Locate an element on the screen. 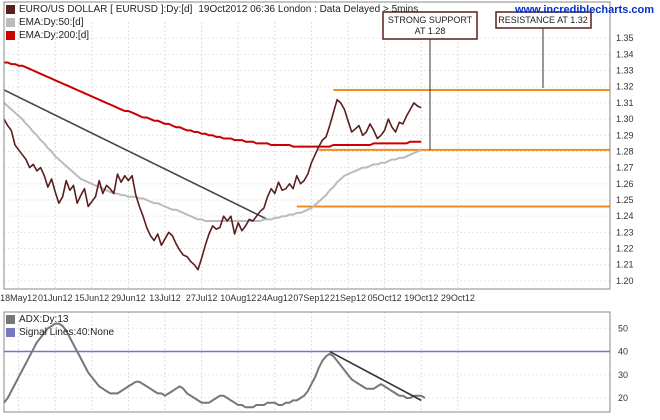 The image size is (660, 420). legend-label-signal: Signal Lines:40:None is located at coordinates (67, 332).